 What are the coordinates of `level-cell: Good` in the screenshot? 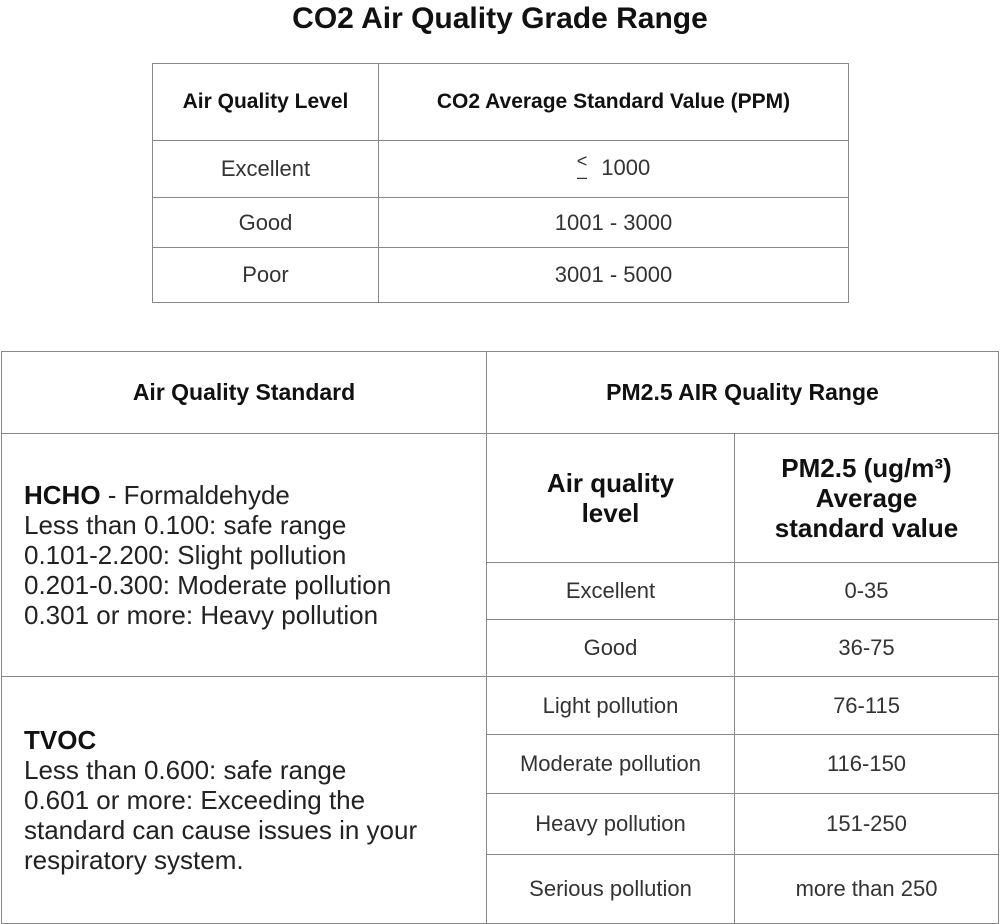 It's located at (265, 222).